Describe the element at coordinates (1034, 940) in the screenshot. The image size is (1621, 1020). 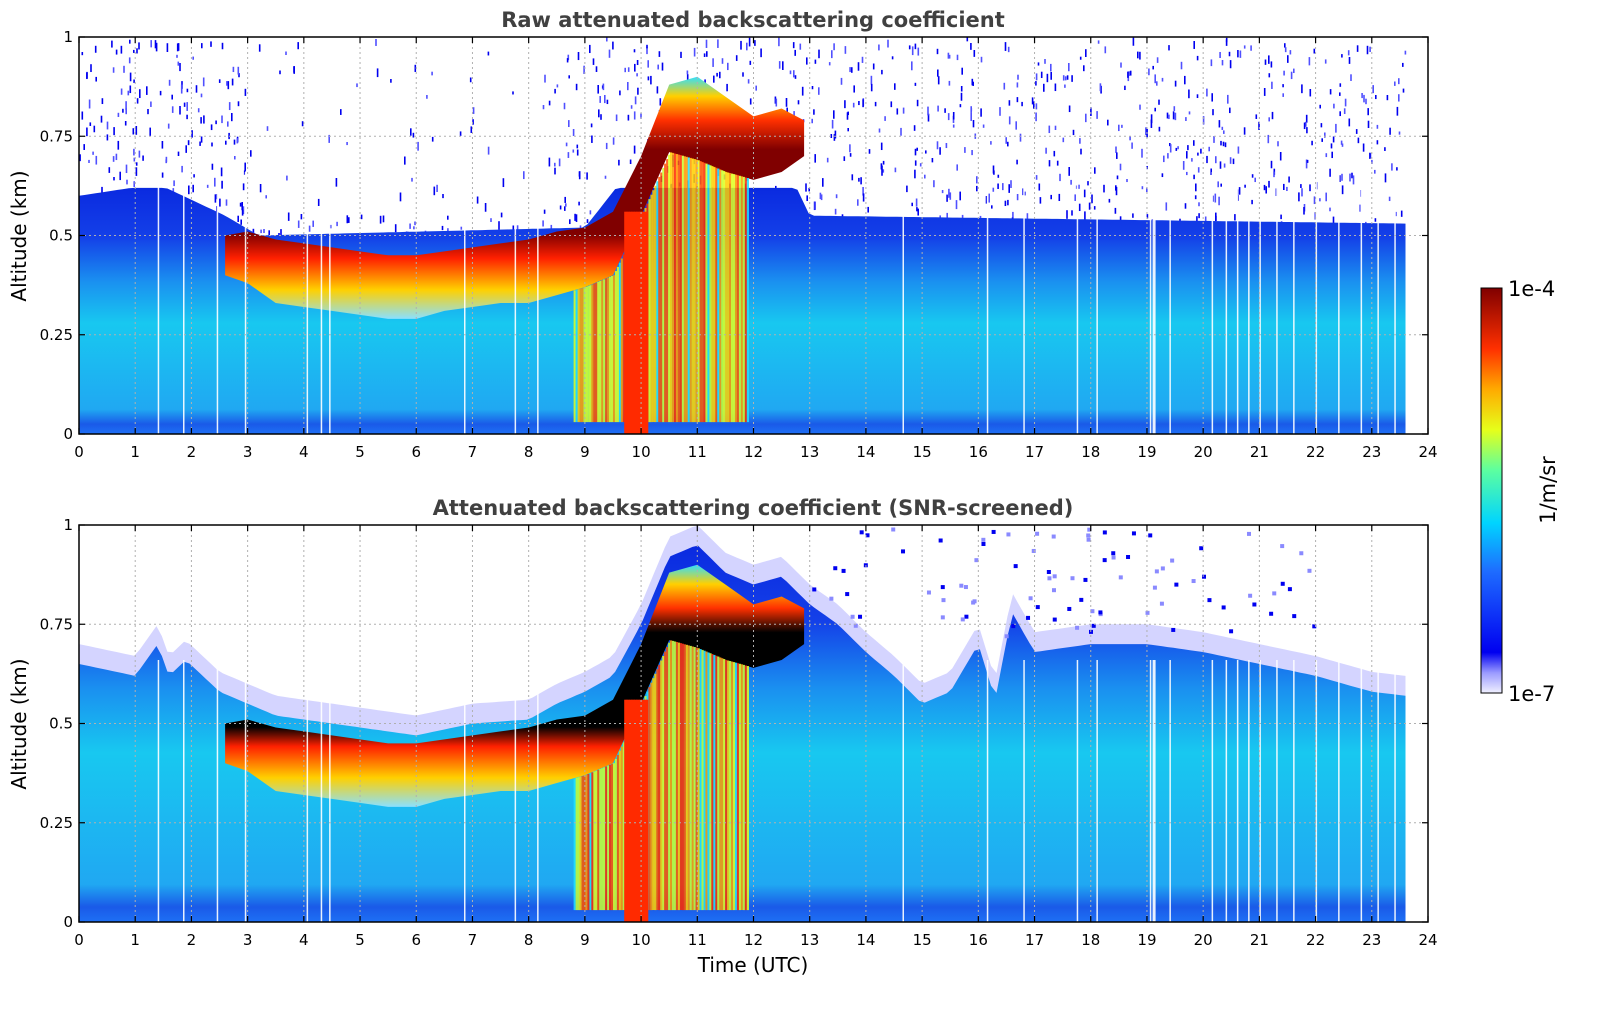
I see `x-tick-label: 17` at that location.